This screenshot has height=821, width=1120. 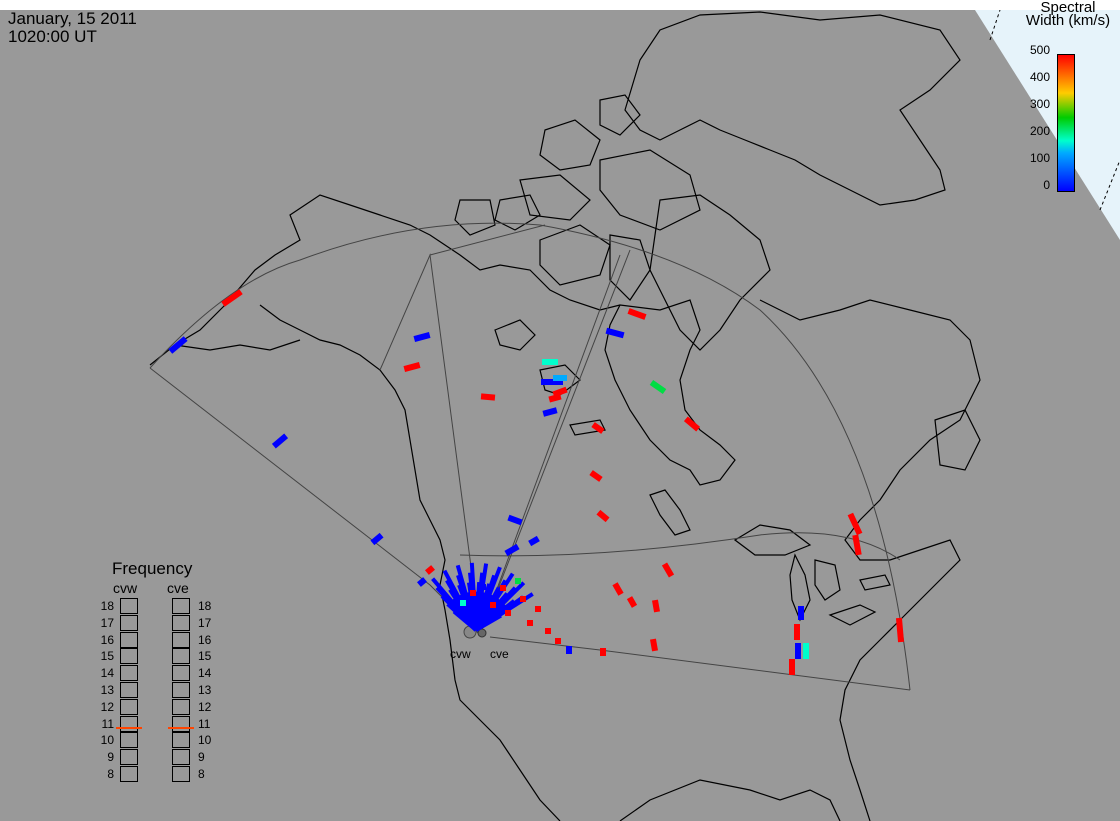 What do you see at coordinates (52, 36) in the screenshot?
I see `map-time: 1020:00 UT` at bounding box center [52, 36].